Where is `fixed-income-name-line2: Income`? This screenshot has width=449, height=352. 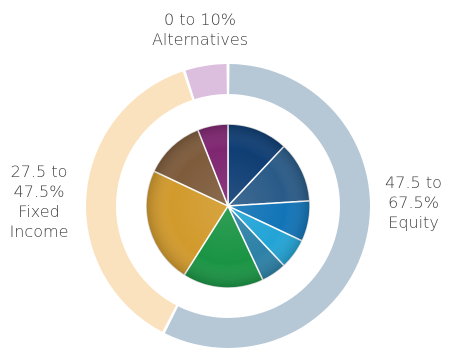 fixed-income-name-line2: Income is located at coordinates (39, 231).